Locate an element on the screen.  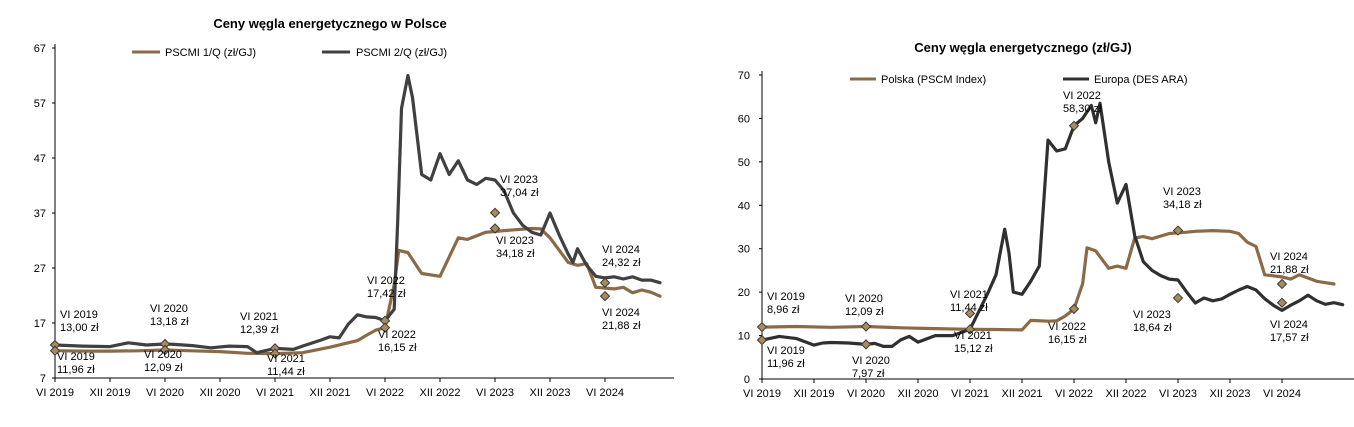
y-tick-label: 50 is located at coordinates (744, 163).